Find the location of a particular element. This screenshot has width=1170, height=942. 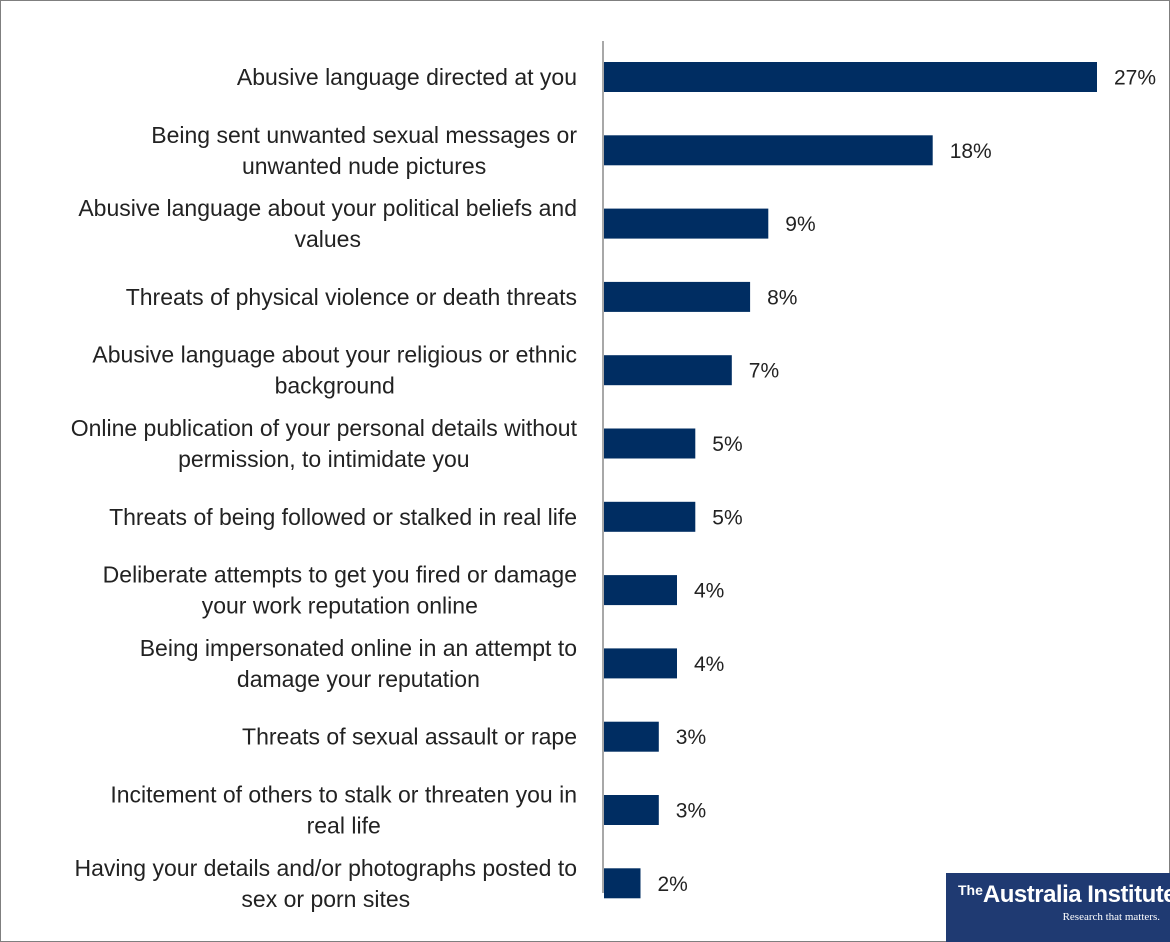

value-label-7: 5% is located at coordinates (727, 517).